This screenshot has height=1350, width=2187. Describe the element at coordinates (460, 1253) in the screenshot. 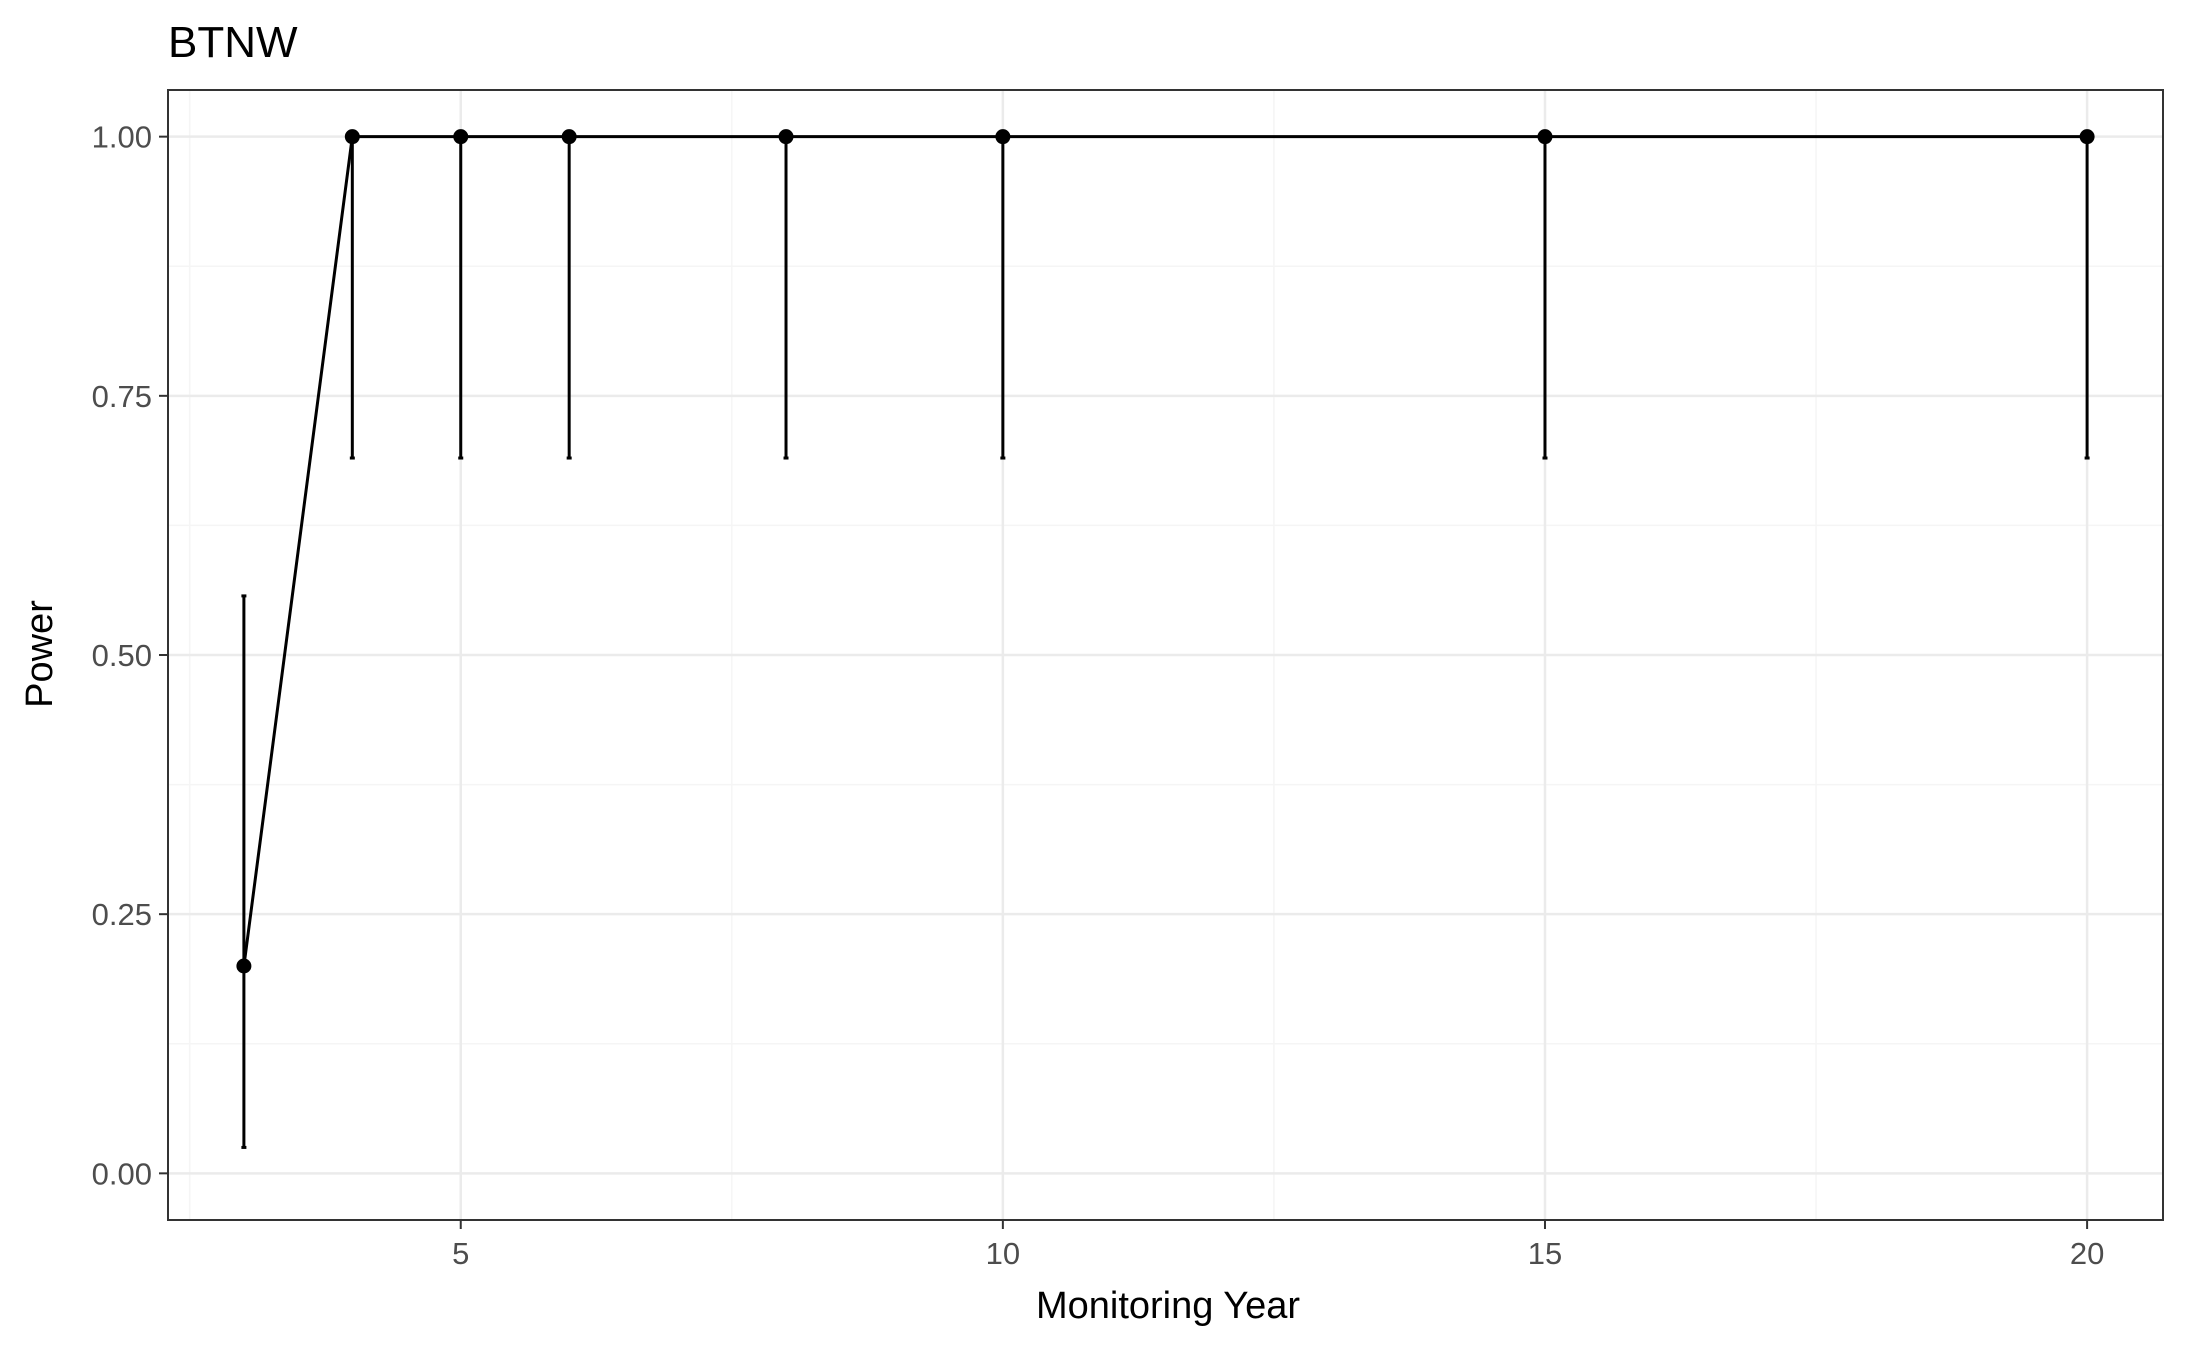

I see `x-tick-label: 5` at that location.